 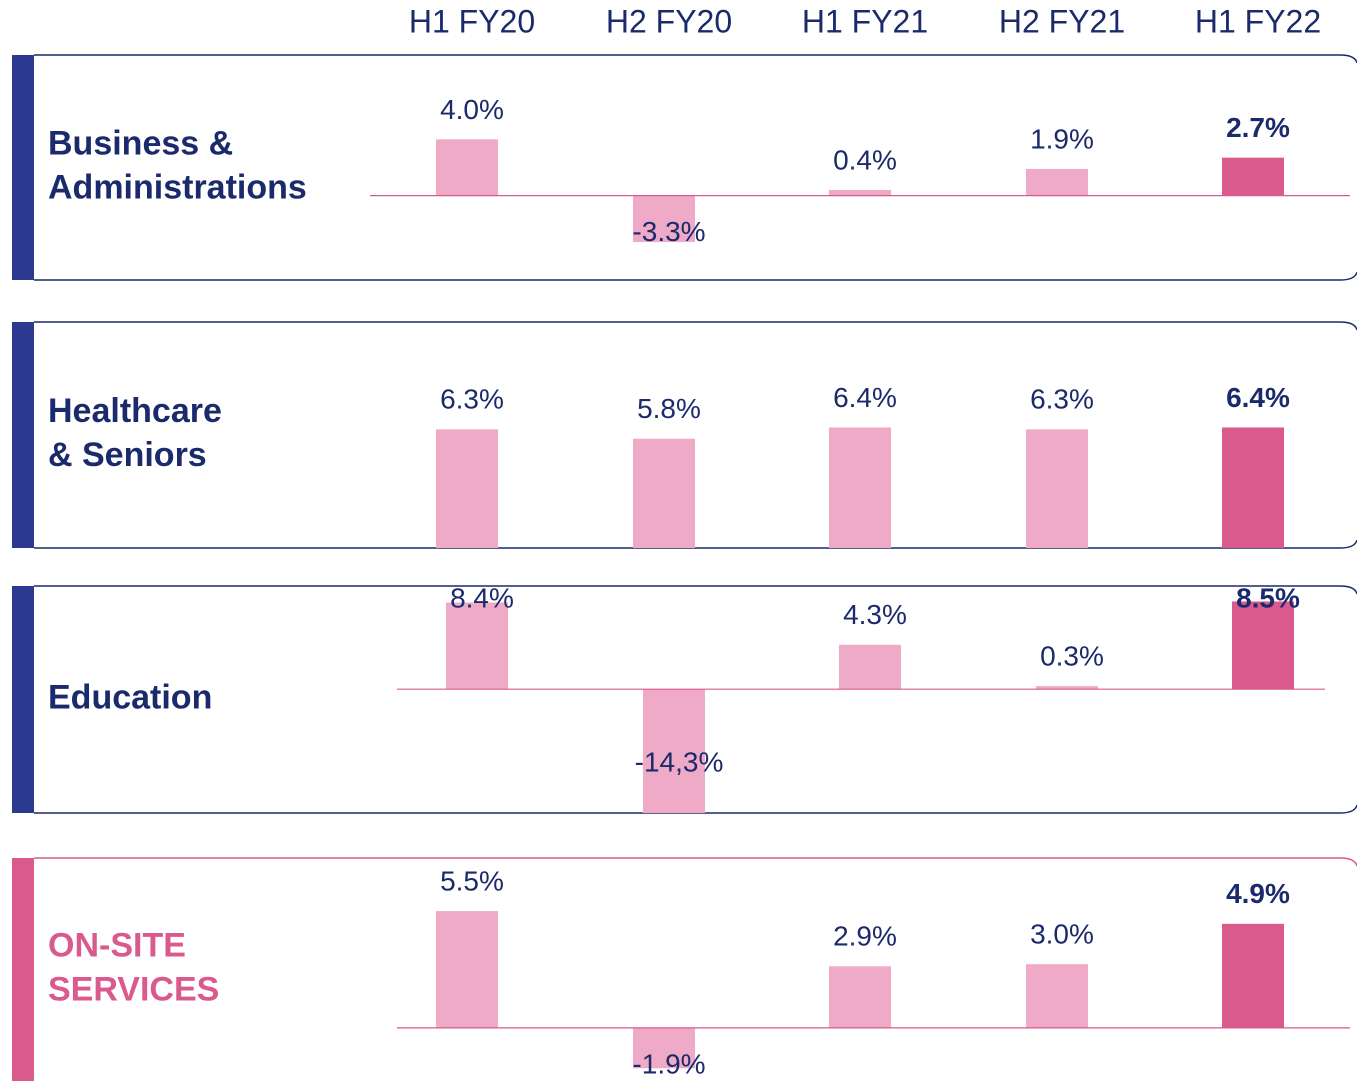 I want to click on value-label: 1.9%, so click(x=1062, y=138).